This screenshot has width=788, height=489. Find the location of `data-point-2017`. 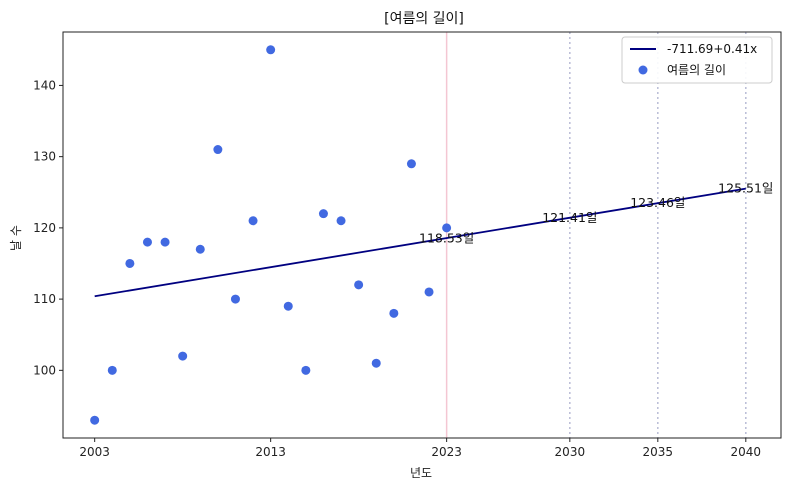

data-point-2017 is located at coordinates (341, 221).